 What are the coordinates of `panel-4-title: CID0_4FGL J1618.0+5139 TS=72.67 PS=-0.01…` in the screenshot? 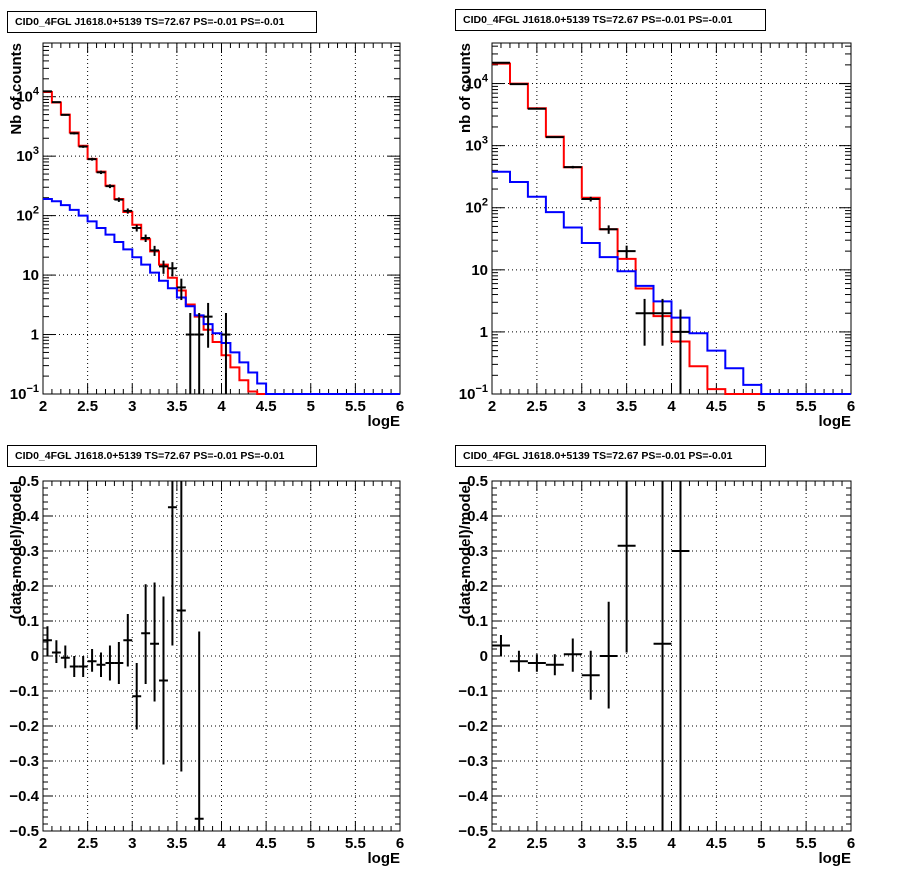 It's located at (610, 456).